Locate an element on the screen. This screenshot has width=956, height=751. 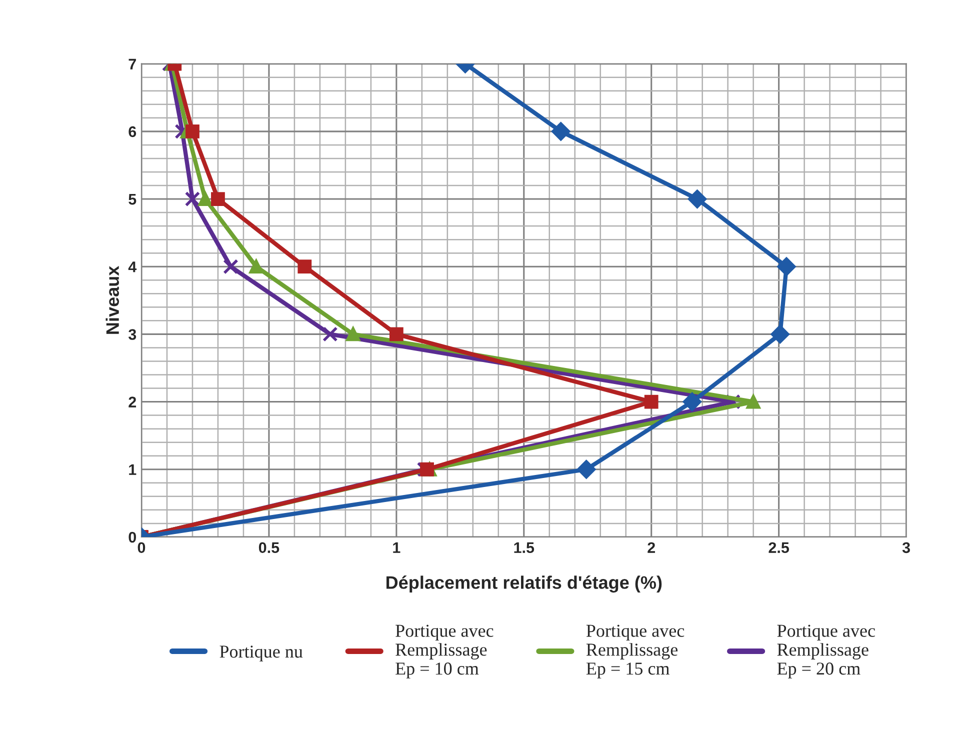
x-tick-label: 2.5 is located at coordinates (779, 548).